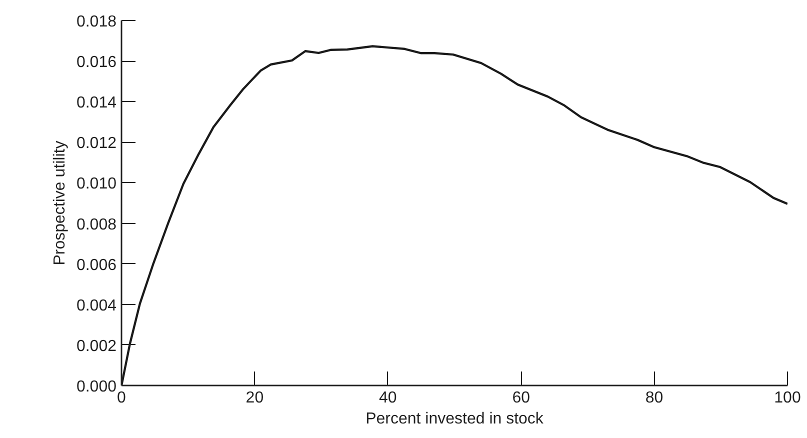 This screenshot has width=807, height=438. What do you see at coordinates (96, 184) in the screenshot?
I see `y-tick-label: 0.010` at bounding box center [96, 184].